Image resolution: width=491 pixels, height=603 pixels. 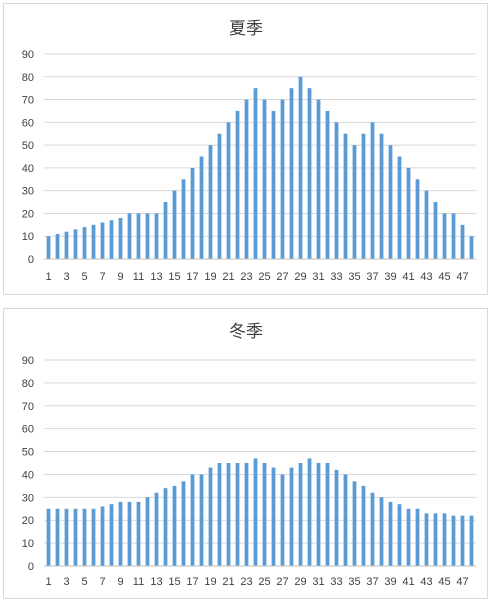 What do you see at coordinates (318, 582) in the screenshot?
I see `x-tick-label: 31` at bounding box center [318, 582].